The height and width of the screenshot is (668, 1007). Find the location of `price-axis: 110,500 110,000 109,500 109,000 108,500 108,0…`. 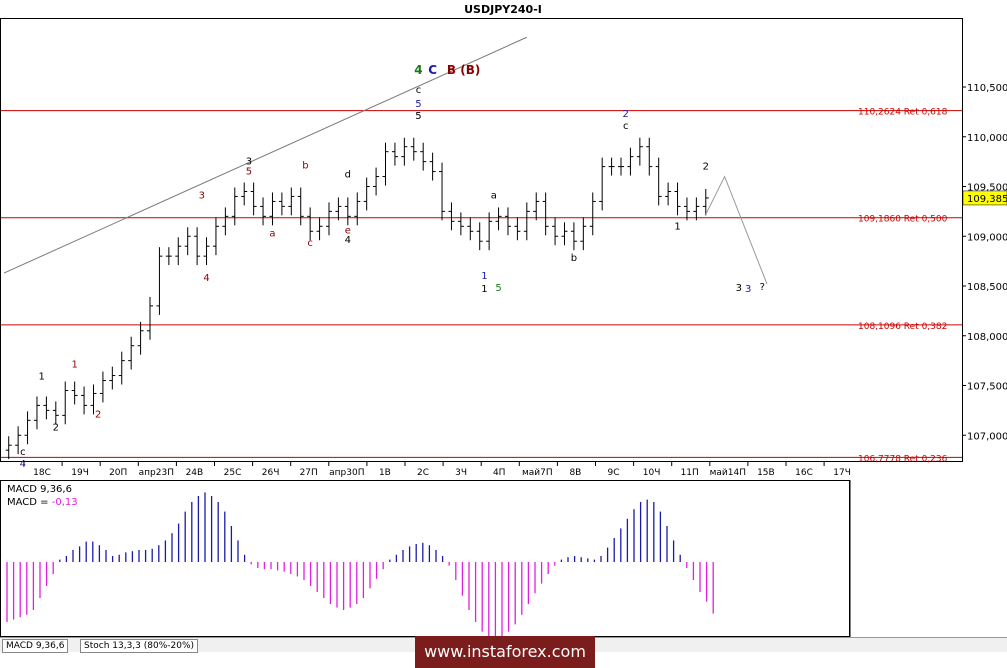

price-axis: 110,500 110,000 109,500 109,000 108,500 108,0… is located at coordinates (984, 262).